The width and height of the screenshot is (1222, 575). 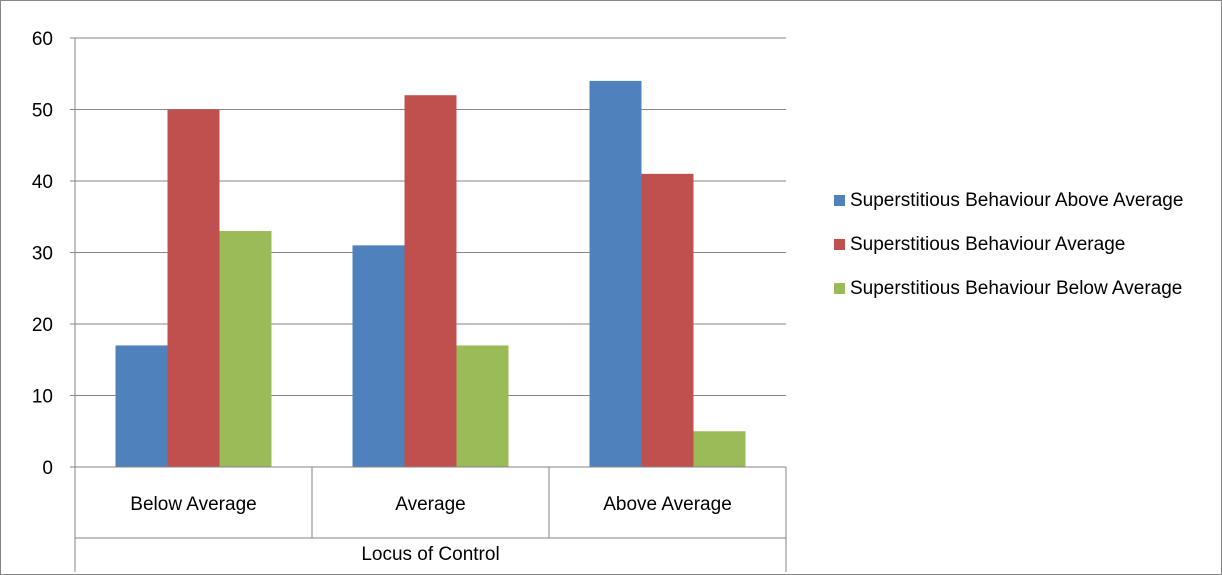 What do you see at coordinates (193, 504) in the screenshot?
I see `x-tick-label: Below Average` at bounding box center [193, 504].